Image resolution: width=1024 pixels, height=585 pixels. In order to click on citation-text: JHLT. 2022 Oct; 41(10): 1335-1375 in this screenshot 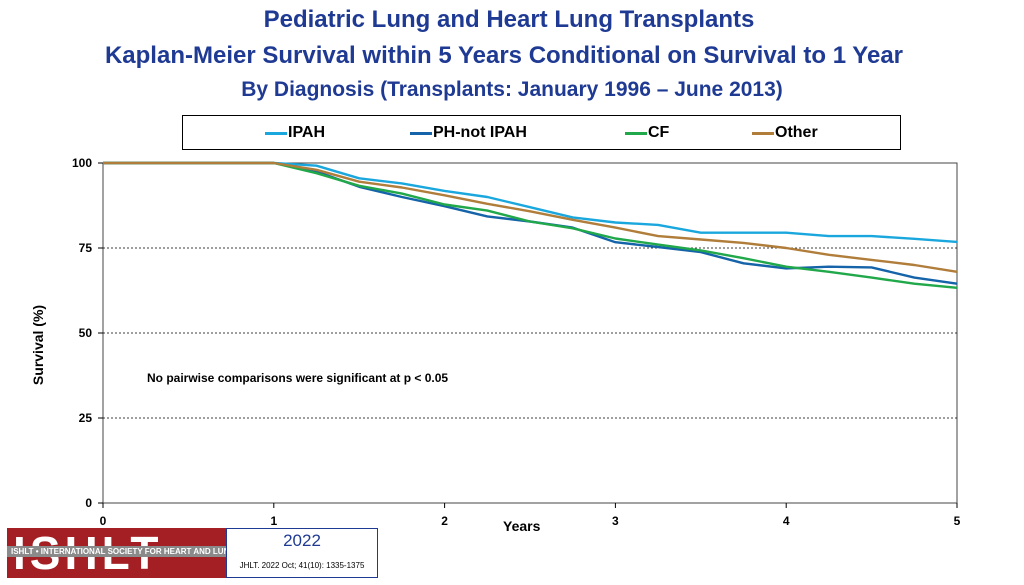, I will do `click(302, 565)`.